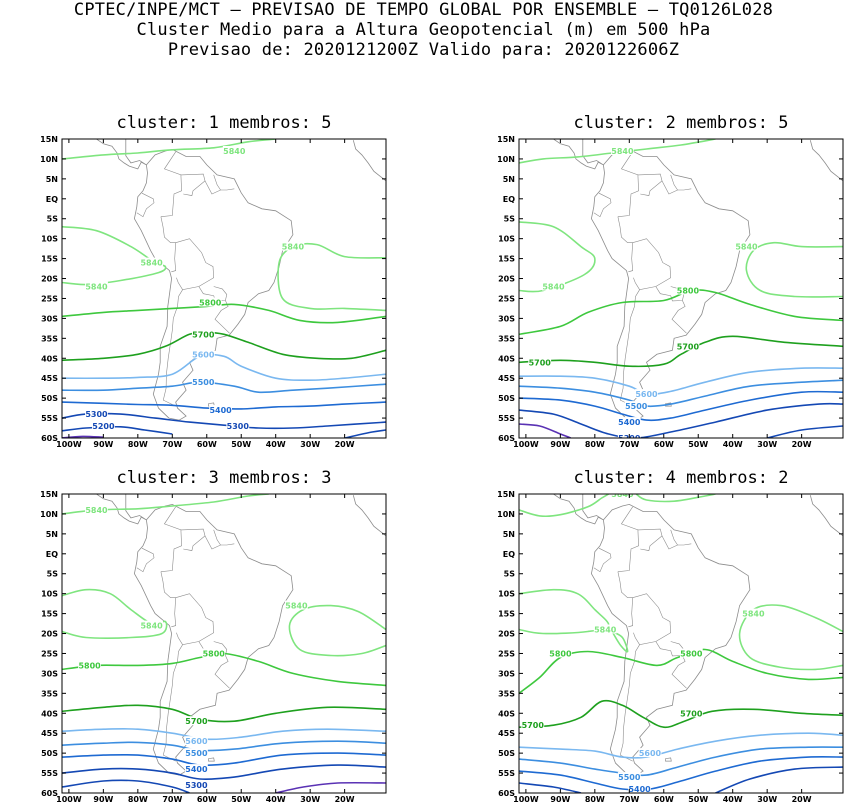 This screenshot has width=847, height=803. I want to click on panel-4-lon-label: 90W, so click(560, 799).